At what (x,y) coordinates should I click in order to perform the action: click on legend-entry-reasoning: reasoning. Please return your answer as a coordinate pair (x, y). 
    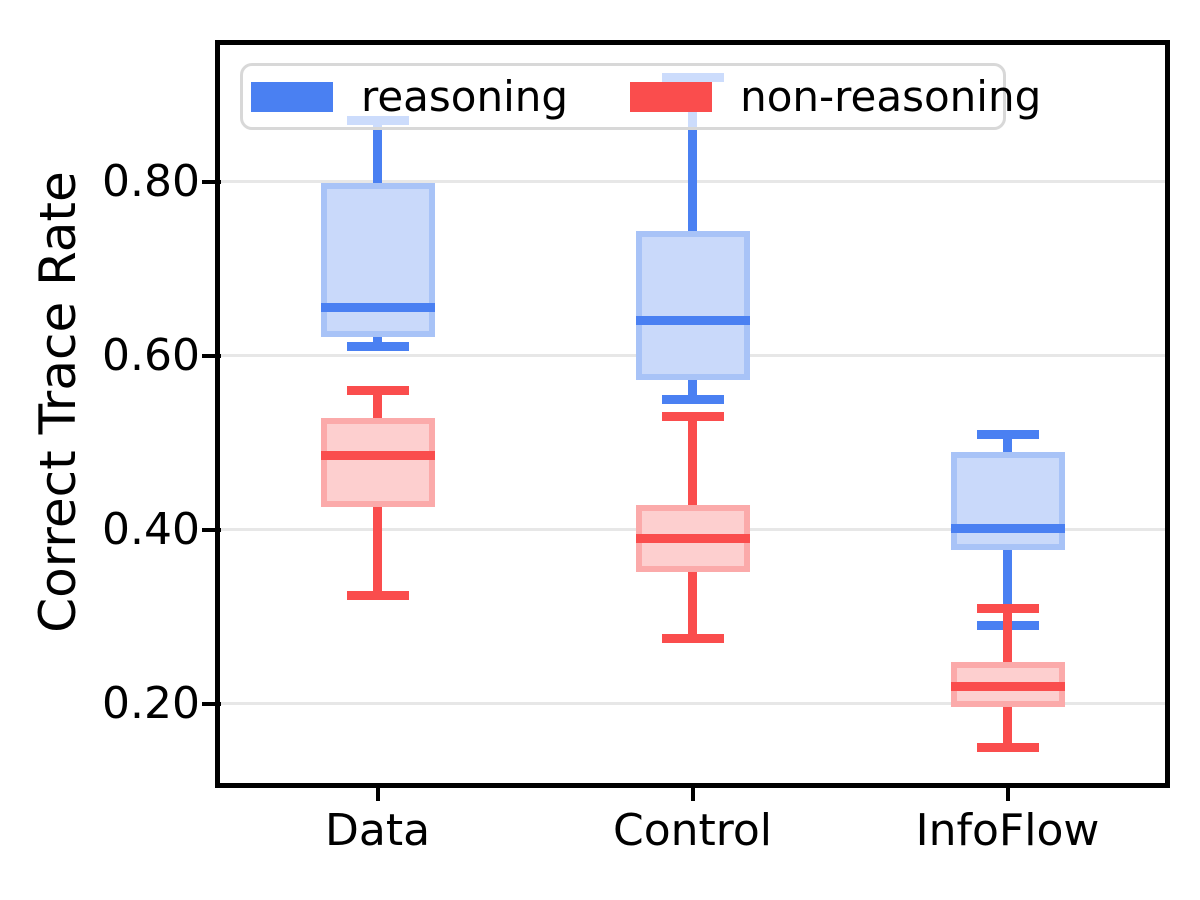
    Looking at the image, I should click on (410, 96).